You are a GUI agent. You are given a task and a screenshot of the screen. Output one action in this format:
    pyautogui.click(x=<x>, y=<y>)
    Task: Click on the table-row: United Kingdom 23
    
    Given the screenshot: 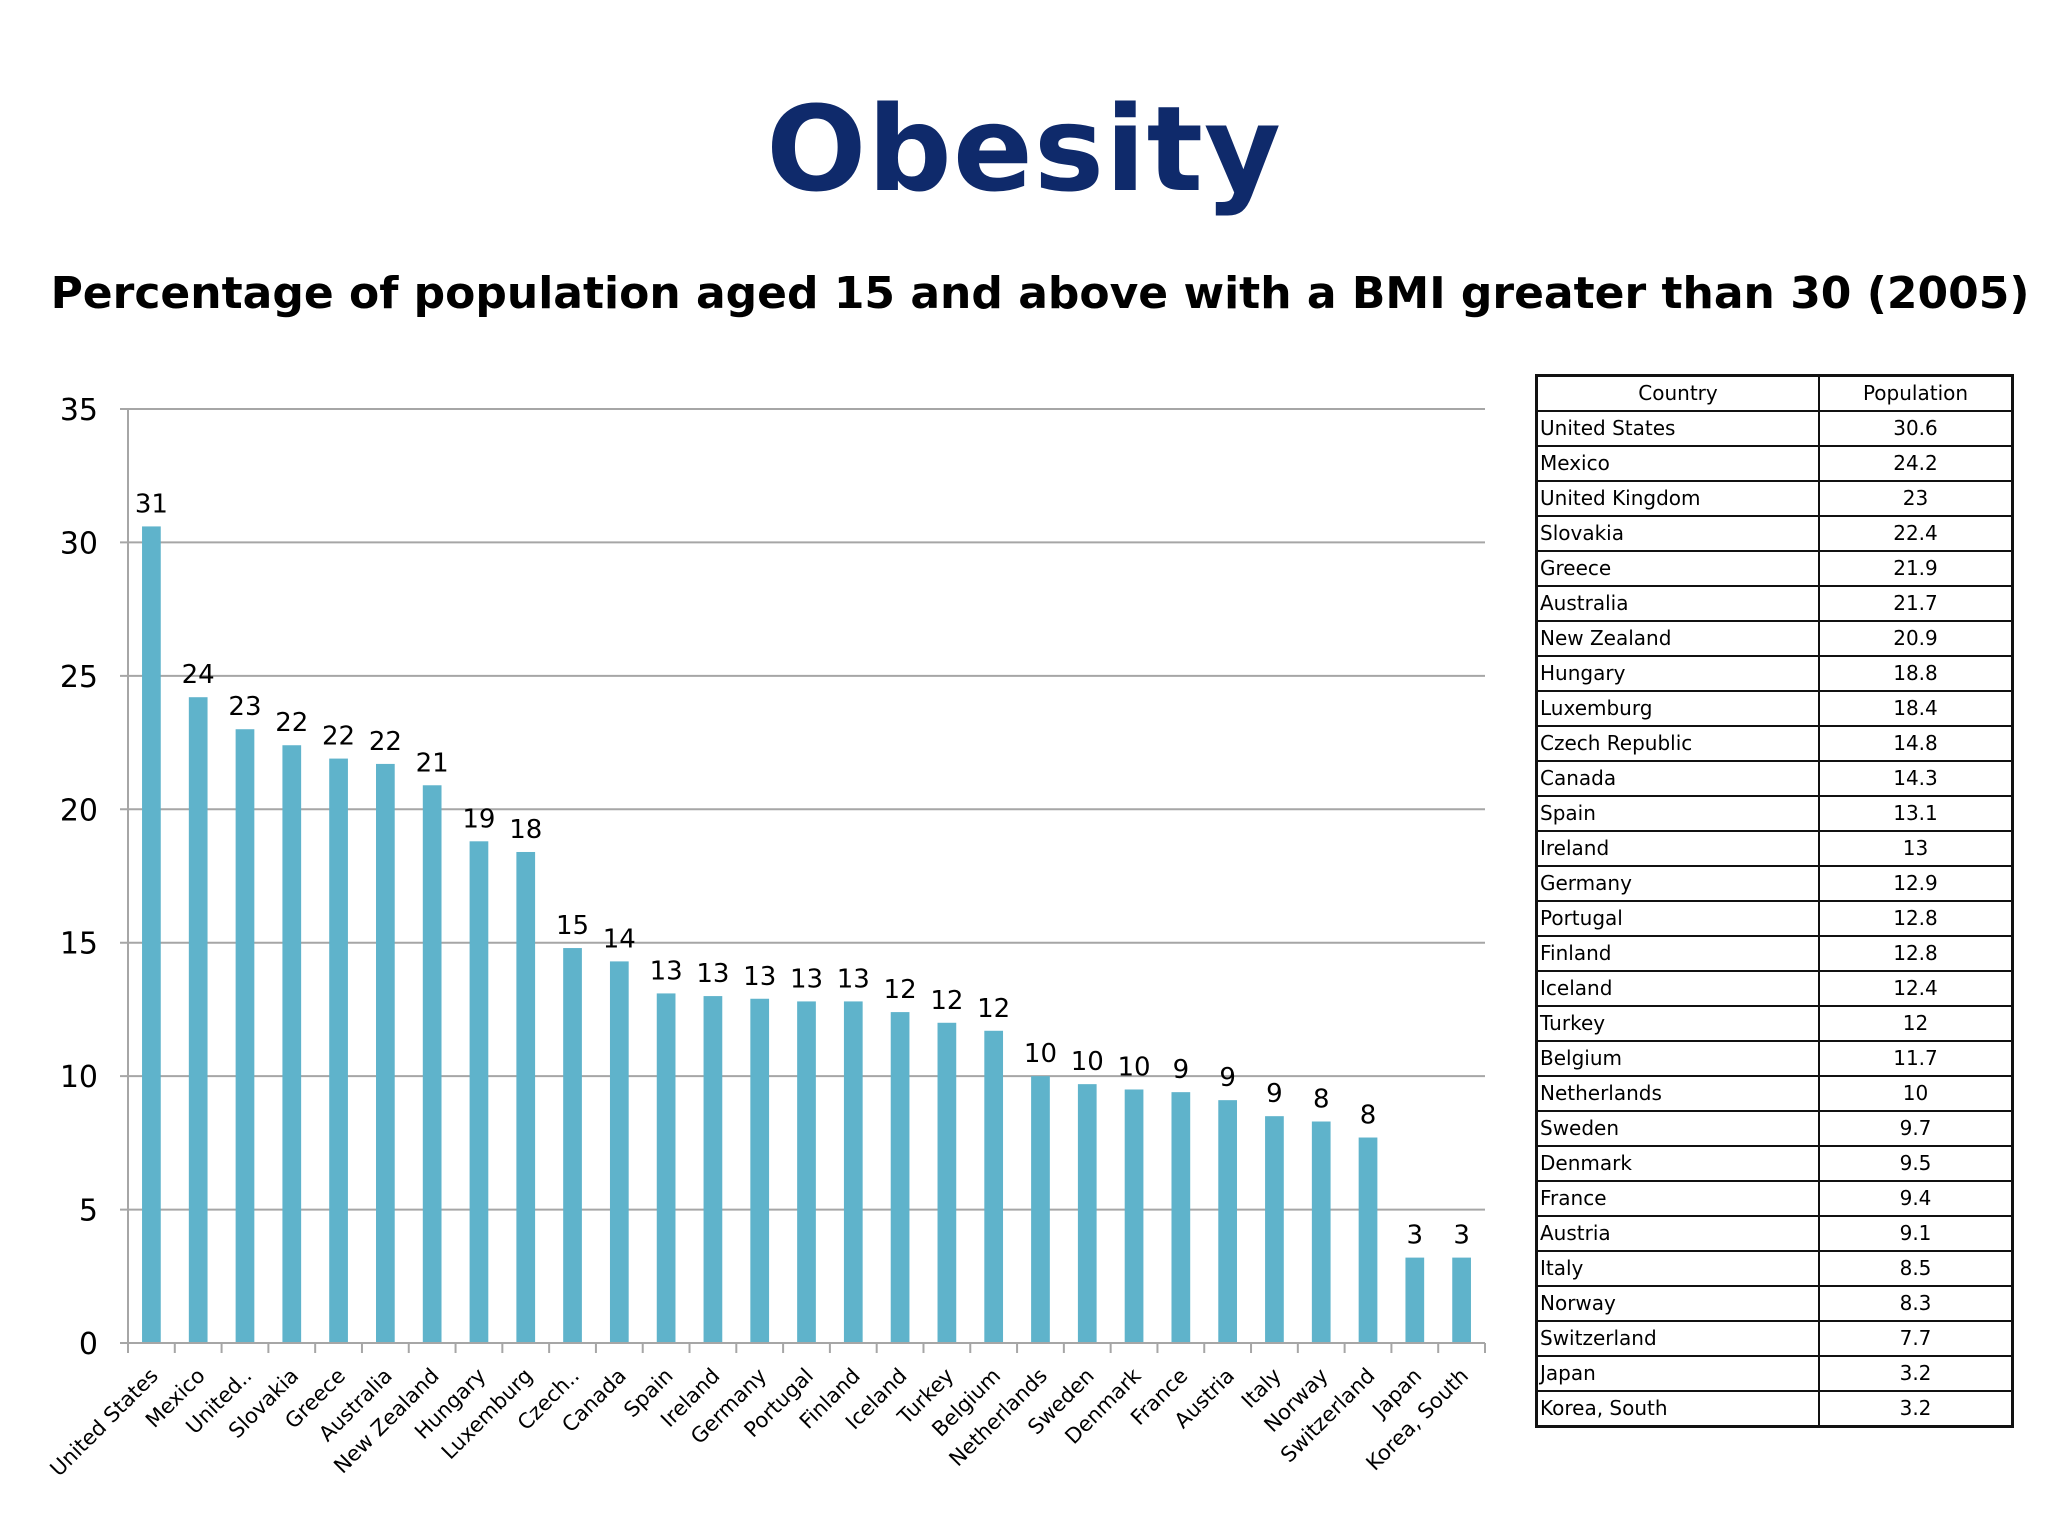 What is the action you would take?
    pyautogui.click(x=1774, y=498)
    